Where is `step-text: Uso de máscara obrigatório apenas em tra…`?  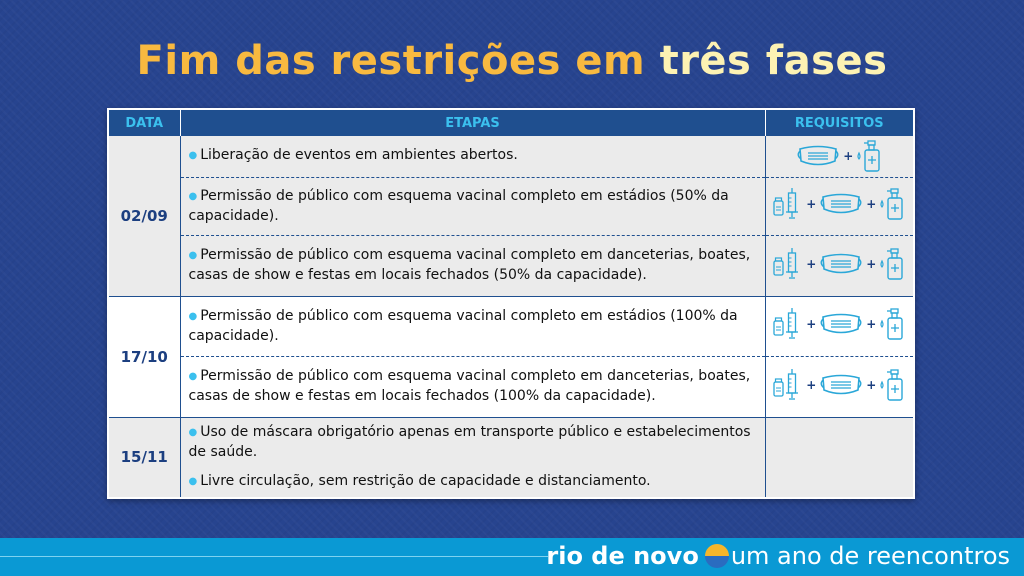 step-text: Uso de máscara obrigatório apenas em tra… is located at coordinates (469, 441).